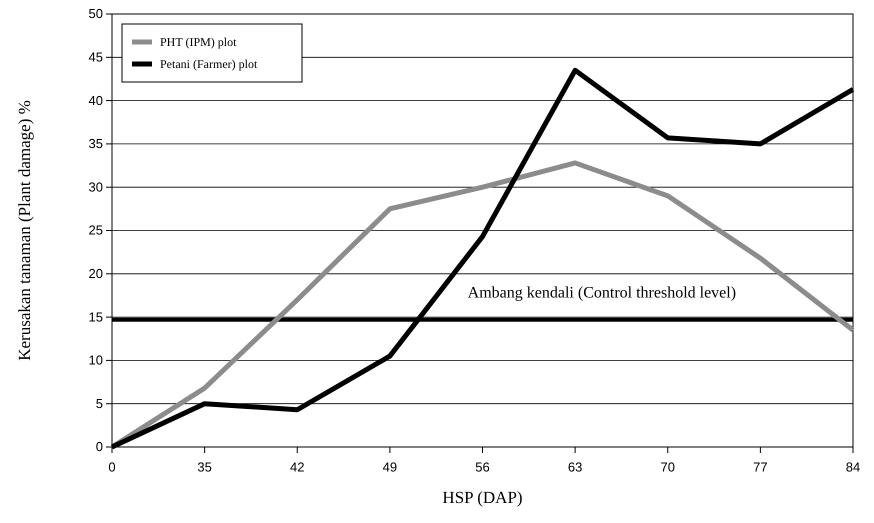 The width and height of the screenshot is (874, 523). Describe the element at coordinates (667, 467) in the screenshot. I see `x-tick-label: 70` at that location.